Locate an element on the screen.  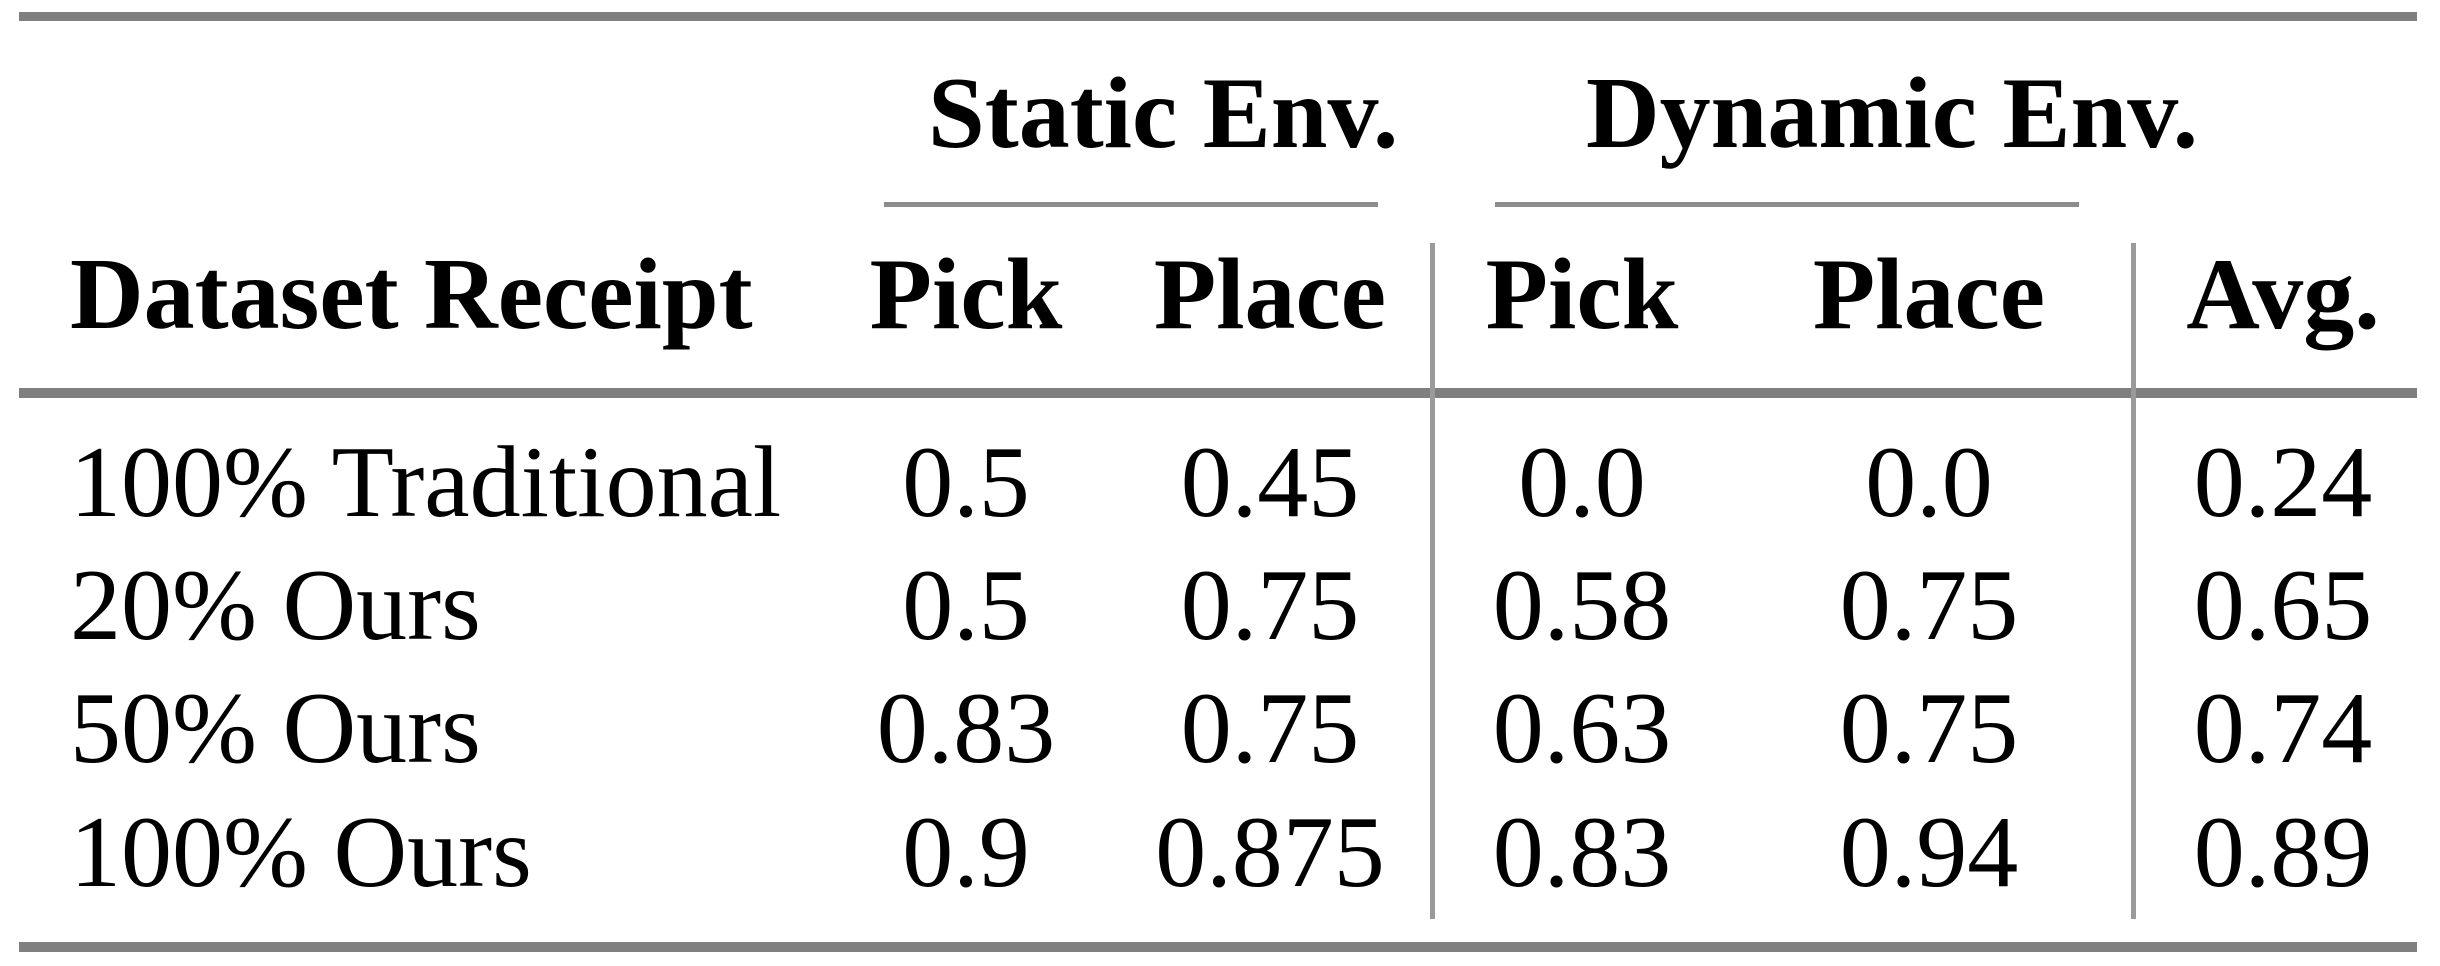
column-header-static-pick: Pick is located at coordinates (966, 294).